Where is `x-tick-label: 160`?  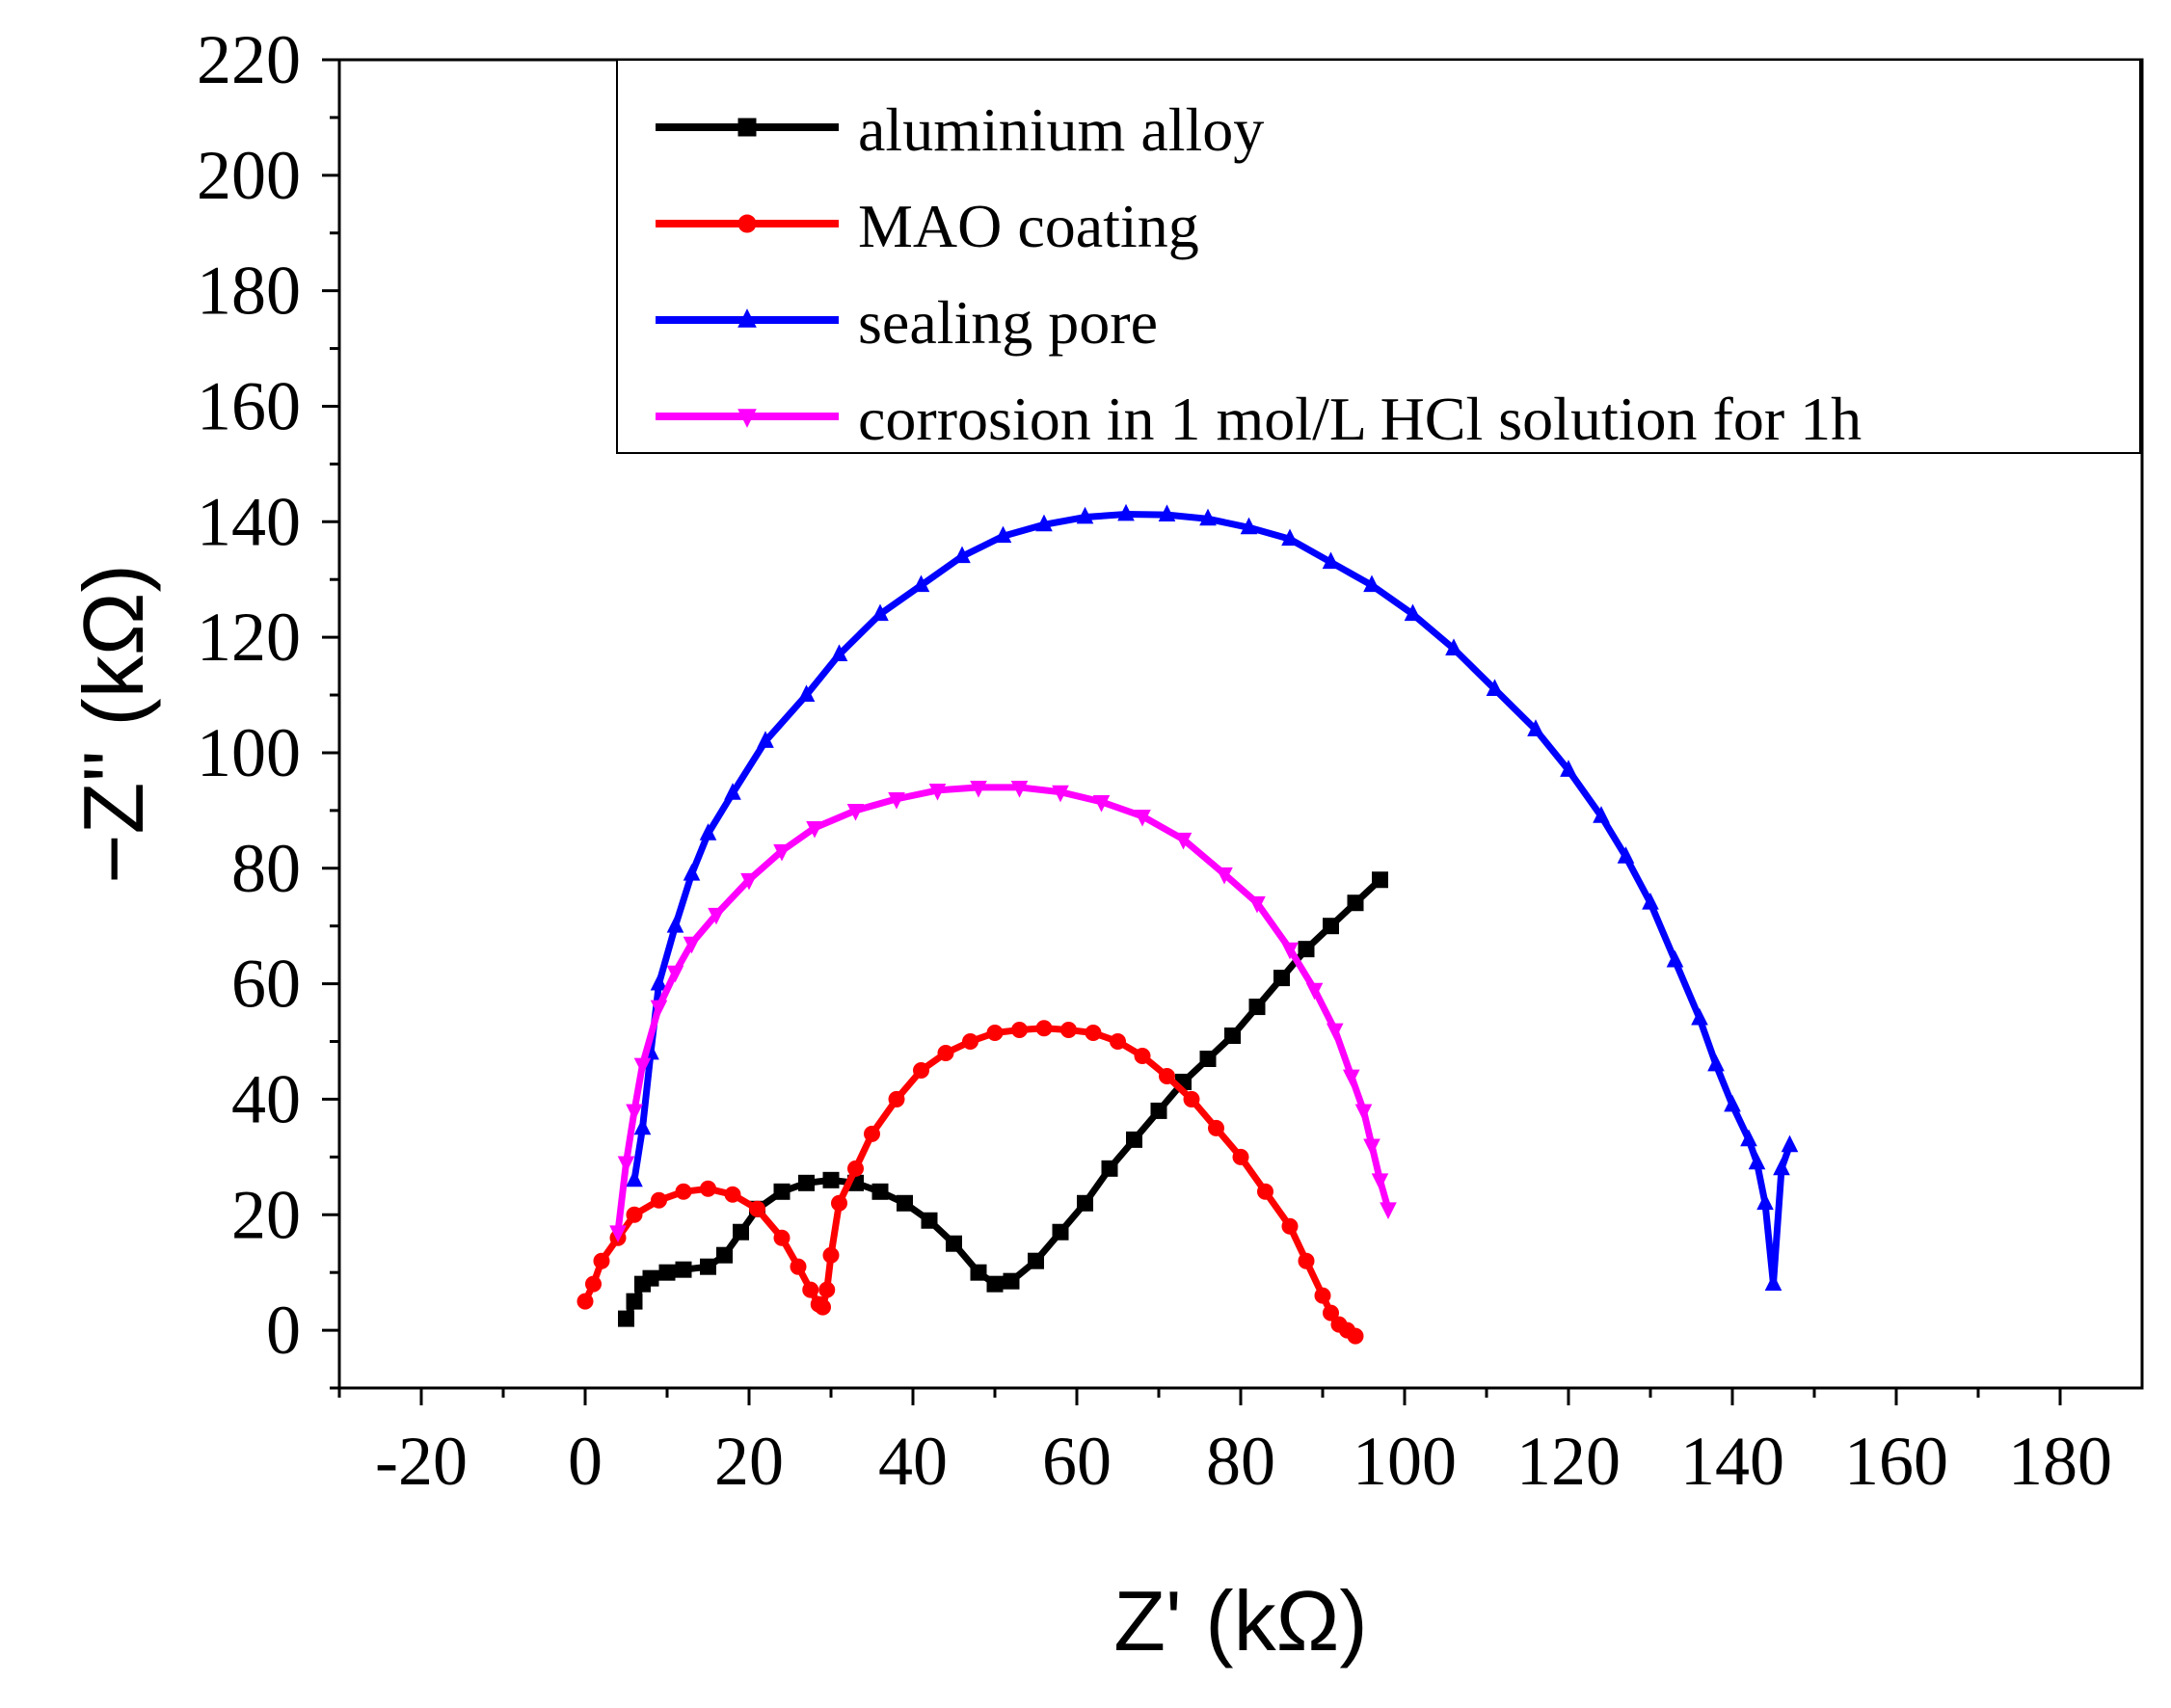 x-tick-label: 160 is located at coordinates (1896, 1462).